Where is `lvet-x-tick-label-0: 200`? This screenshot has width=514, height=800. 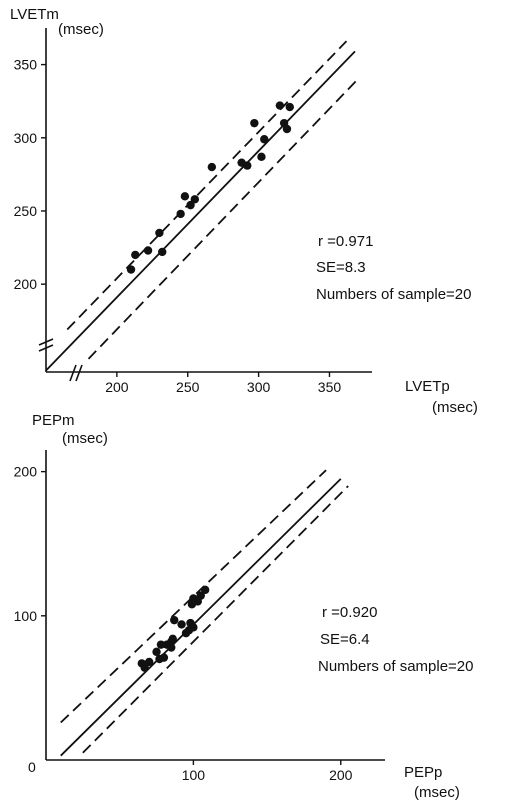 lvet-x-tick-label-0: 200 is located at coordinates (117, 387).